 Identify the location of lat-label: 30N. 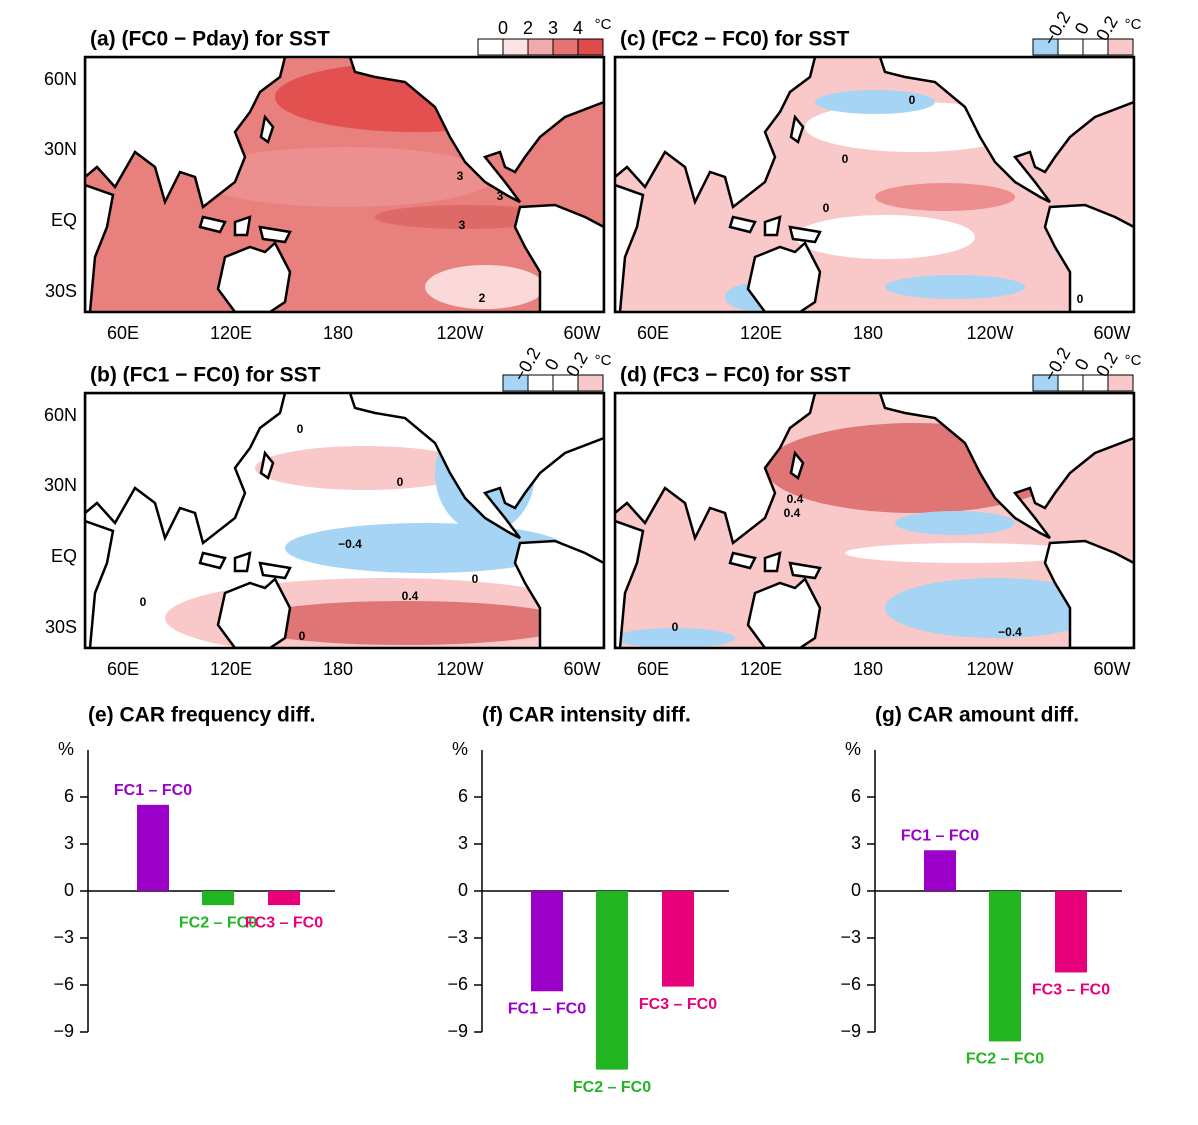
(60, 485).